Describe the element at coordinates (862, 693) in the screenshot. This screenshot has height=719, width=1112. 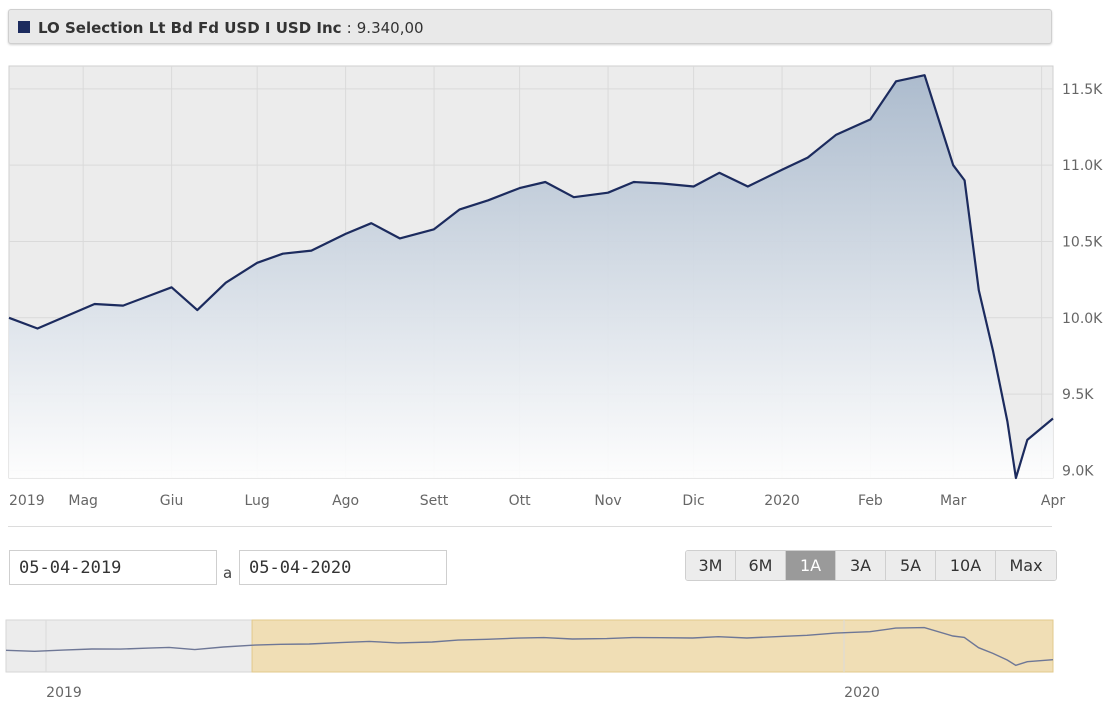
I see `navigator-label: 2020` at that location.